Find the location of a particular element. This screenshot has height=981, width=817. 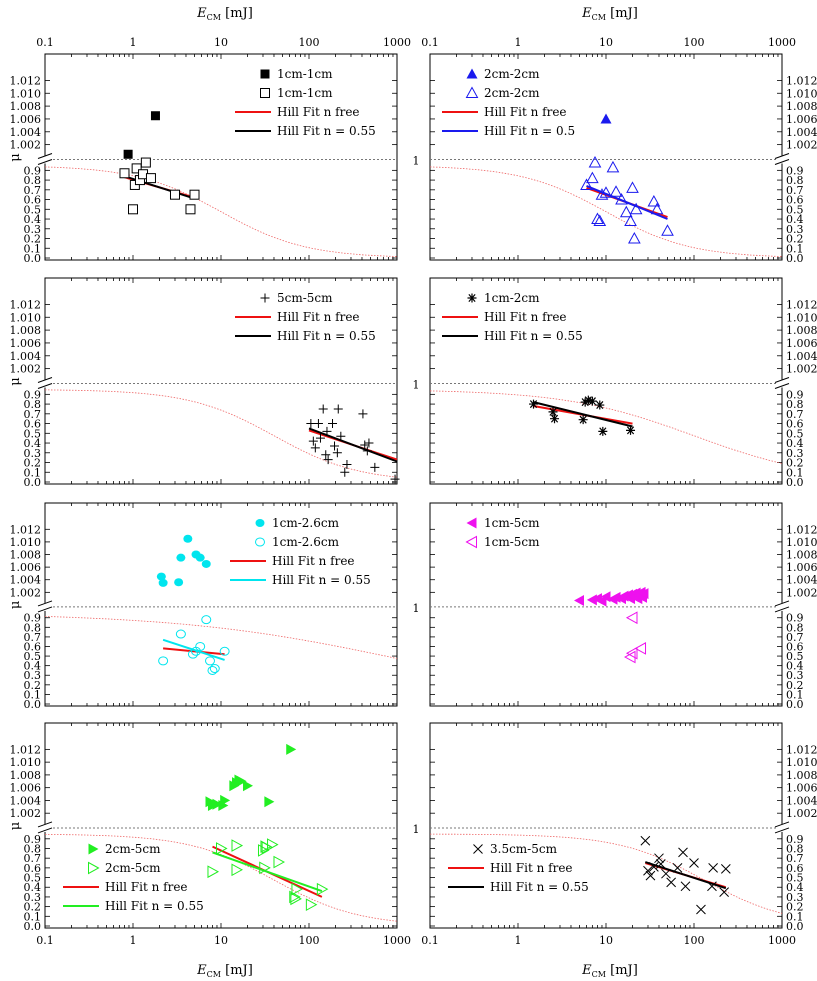

y-tick-label: 1.004 is located at coordinates (801, 580).